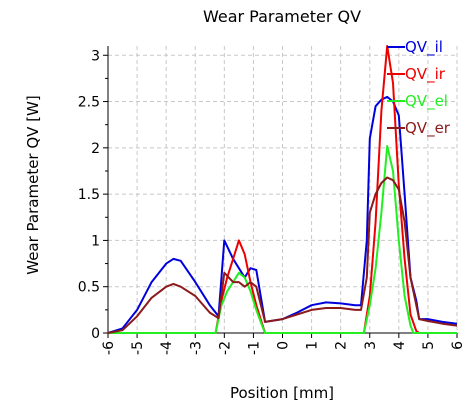 This screenshot has height=413, width=472. Describe the element at coordinates (95, 241) in the screenshot. I see `y-tick-label: 1` at that location.